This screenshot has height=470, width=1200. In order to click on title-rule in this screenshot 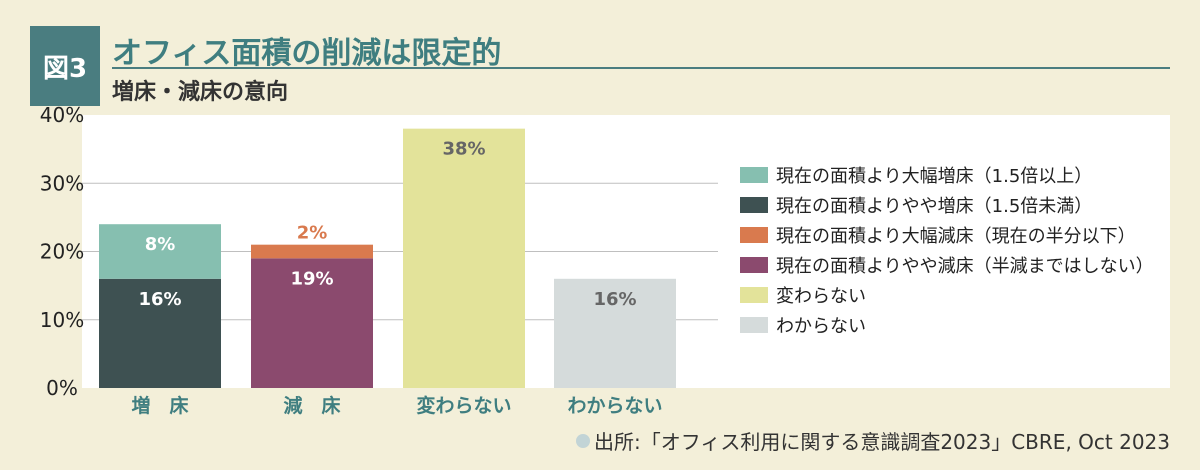, I will do `click(641, 68)`.